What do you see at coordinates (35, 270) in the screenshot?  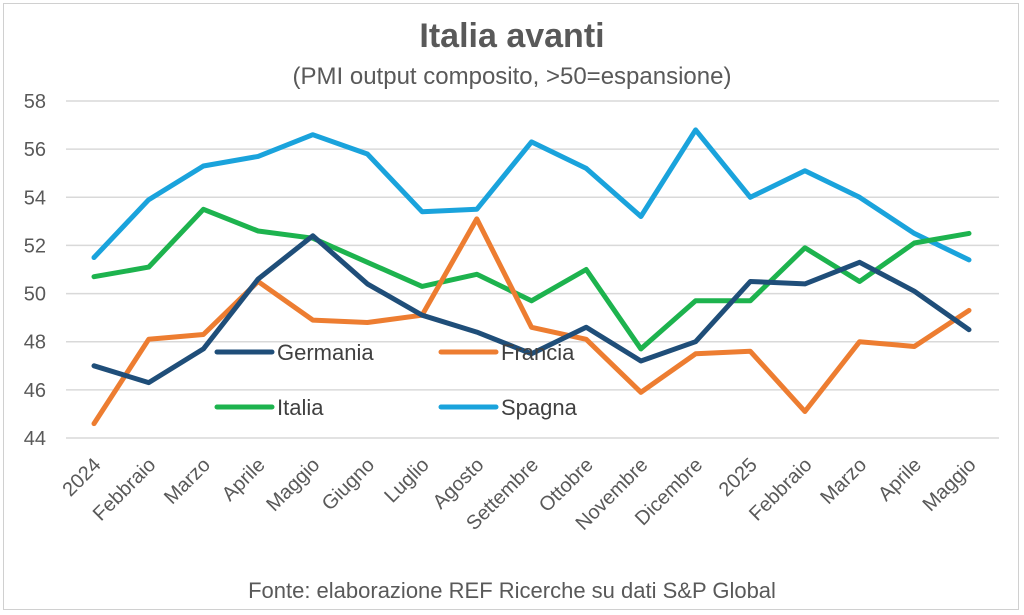 I see `y-axis-ticks: 44 46 48 50 52 54 56 58` at bounding box center [35, 270].